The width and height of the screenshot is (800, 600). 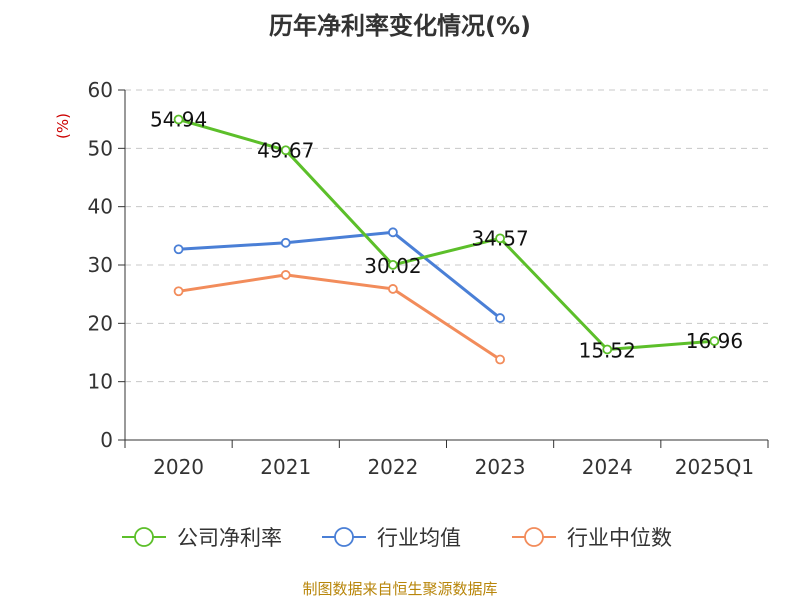 I want to click on y-tick-label: 0, so click(x=106, y=440).